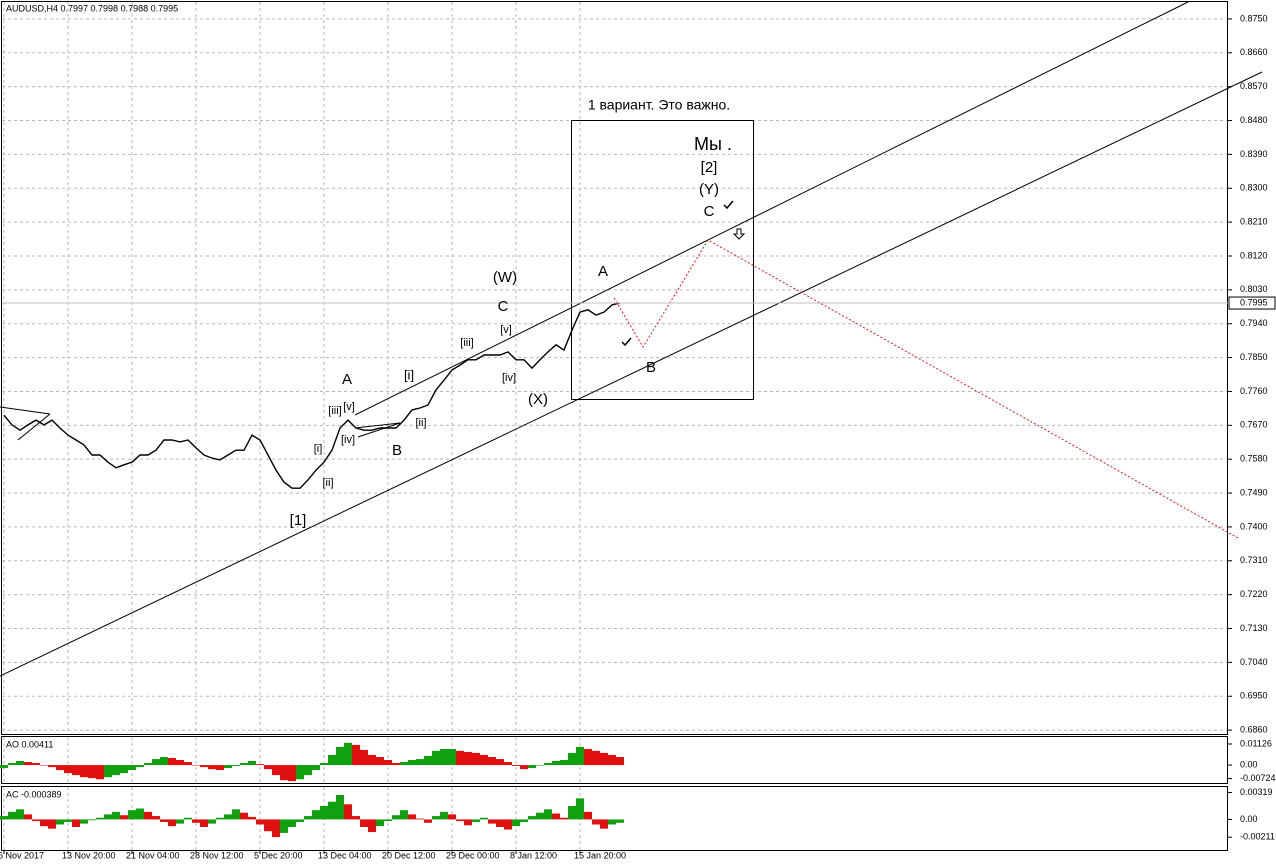 The height and width of the screenshot is (866, 1276). What do you see at coordinates (659, 105) in the screenshot?
I see `wave-label: 1 вариант. Это важно.` at bounding box center [659, 105].